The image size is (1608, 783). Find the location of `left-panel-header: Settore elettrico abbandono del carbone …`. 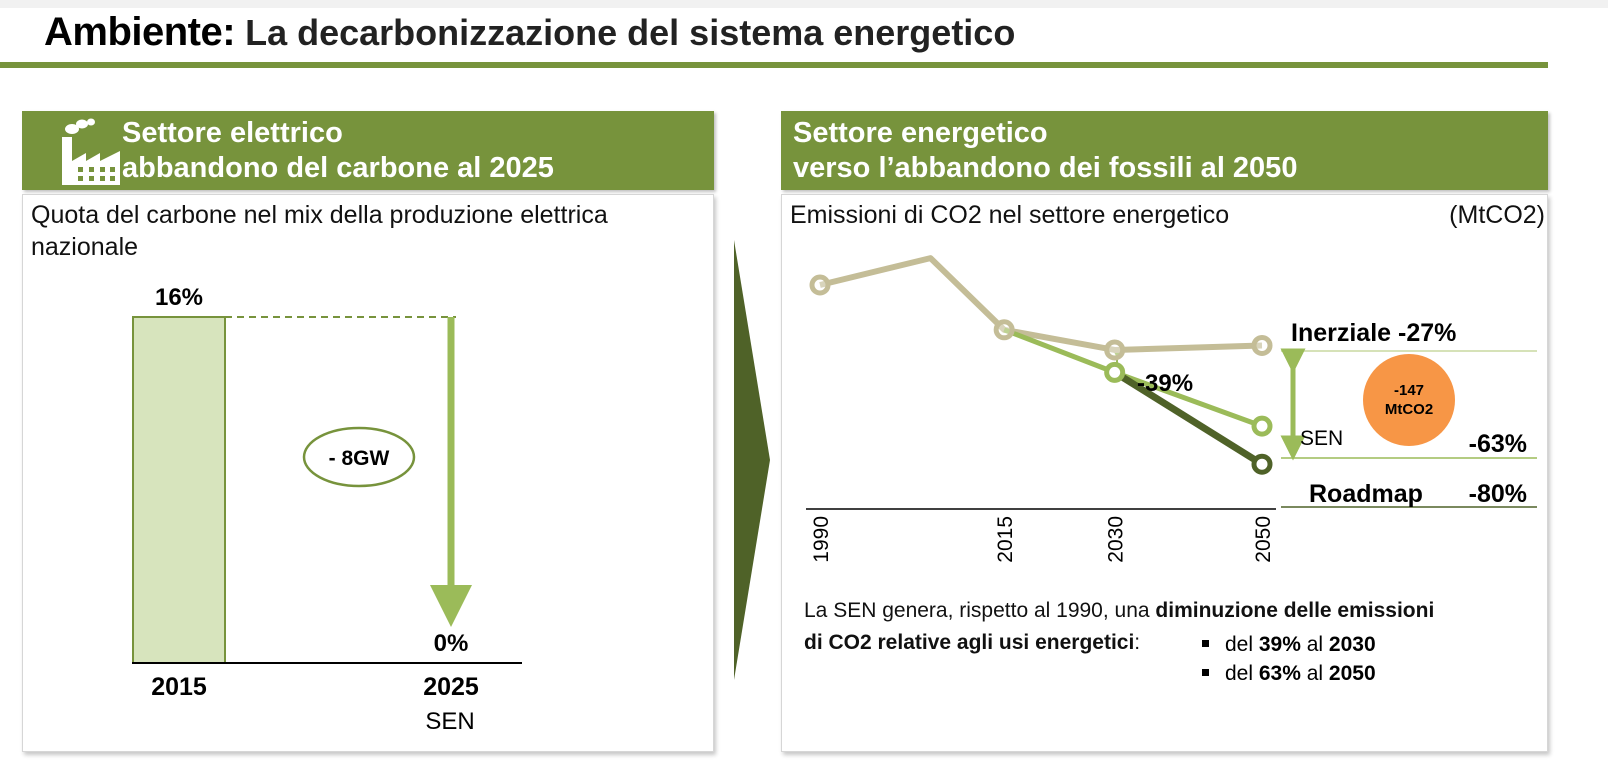

left-panel-header: Settore elettrico abbandono del carbone … is located at coordinates (368, 150).